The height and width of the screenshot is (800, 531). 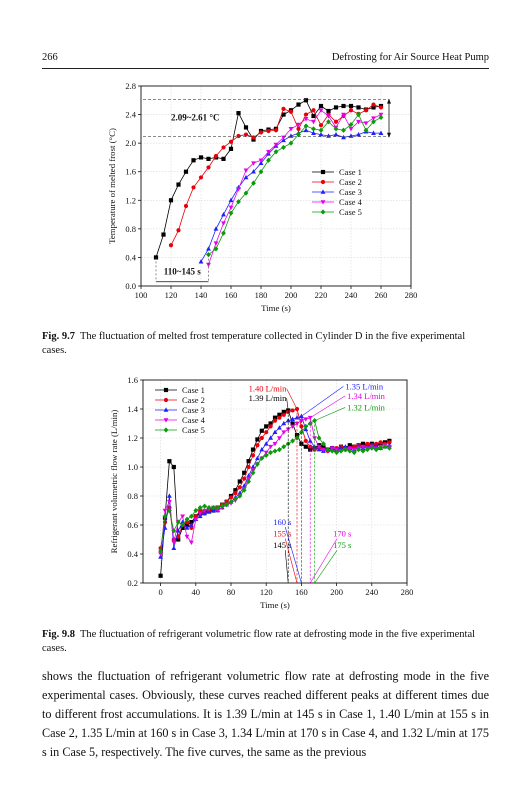 I want to click on y-tick-label: 0.4, so click(x=132, y=554).